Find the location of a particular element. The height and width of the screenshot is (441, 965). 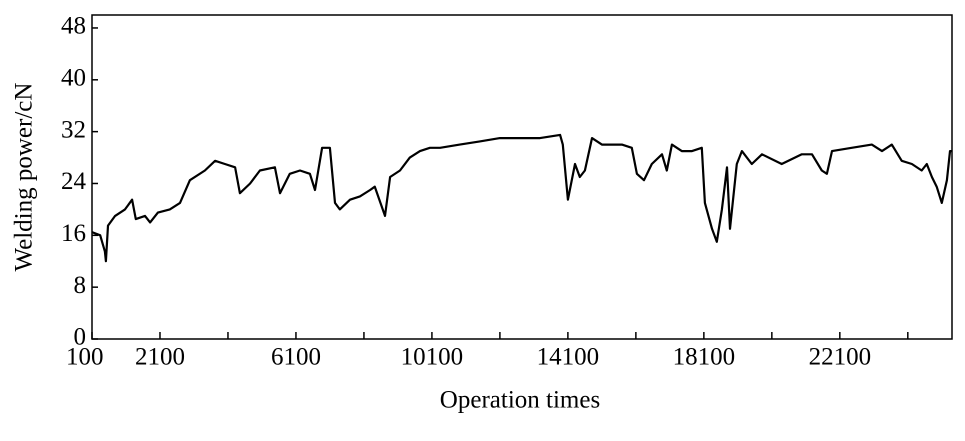

x-tick-label: 100 is located at coordinates (85, 357).